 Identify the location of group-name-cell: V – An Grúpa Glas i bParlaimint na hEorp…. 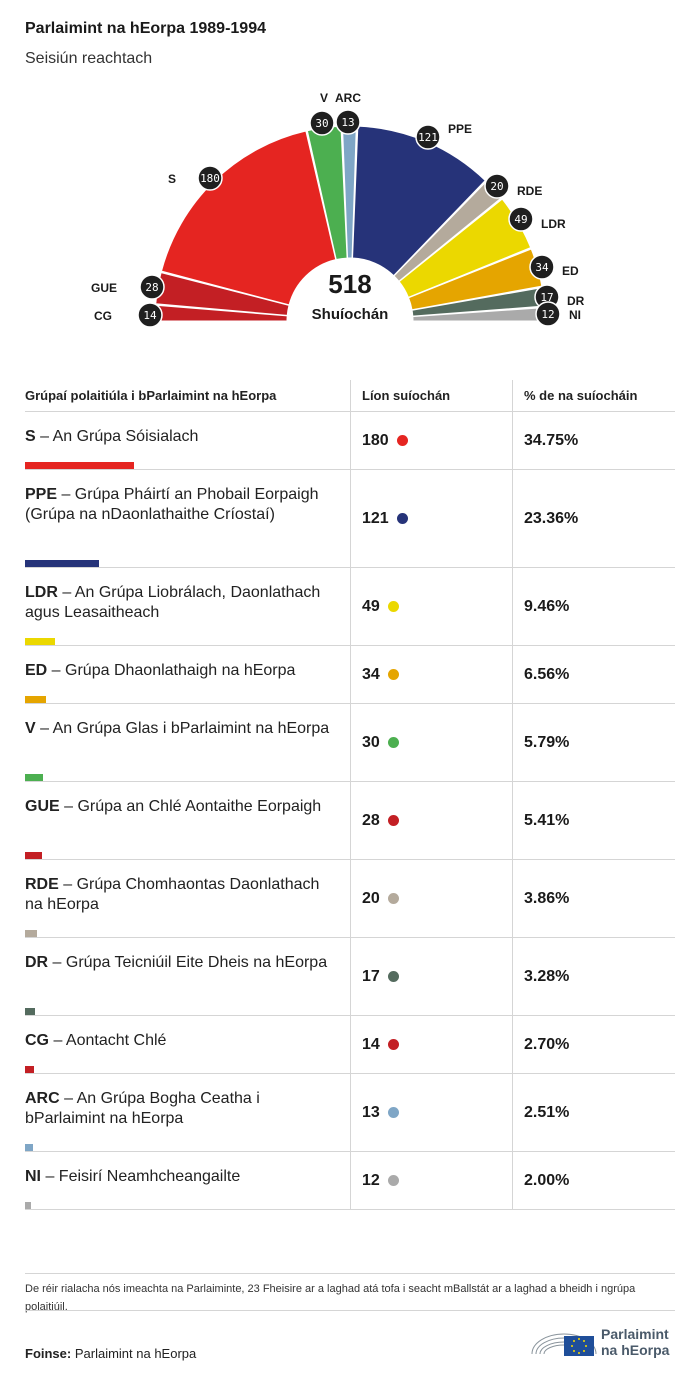
(187, 742).